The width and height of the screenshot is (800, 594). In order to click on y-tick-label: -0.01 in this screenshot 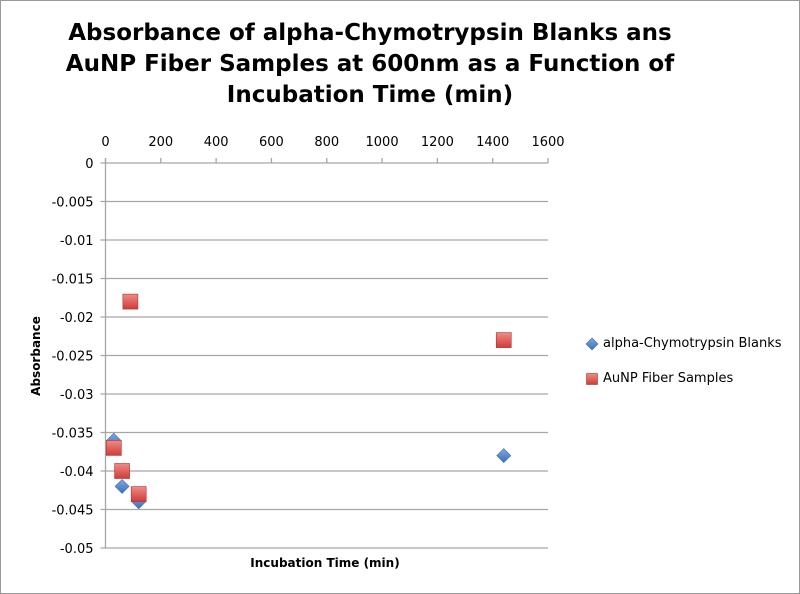, I will do `click(77, 241)`.